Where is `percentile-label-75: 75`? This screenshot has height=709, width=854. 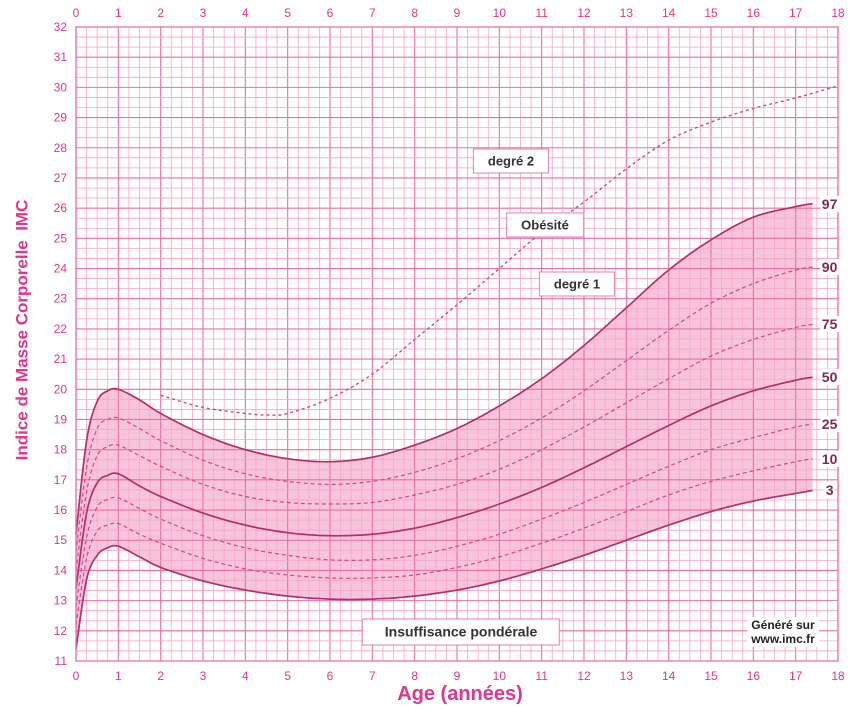
percentile-label-75: 75 is located at coordinates (829, 324).